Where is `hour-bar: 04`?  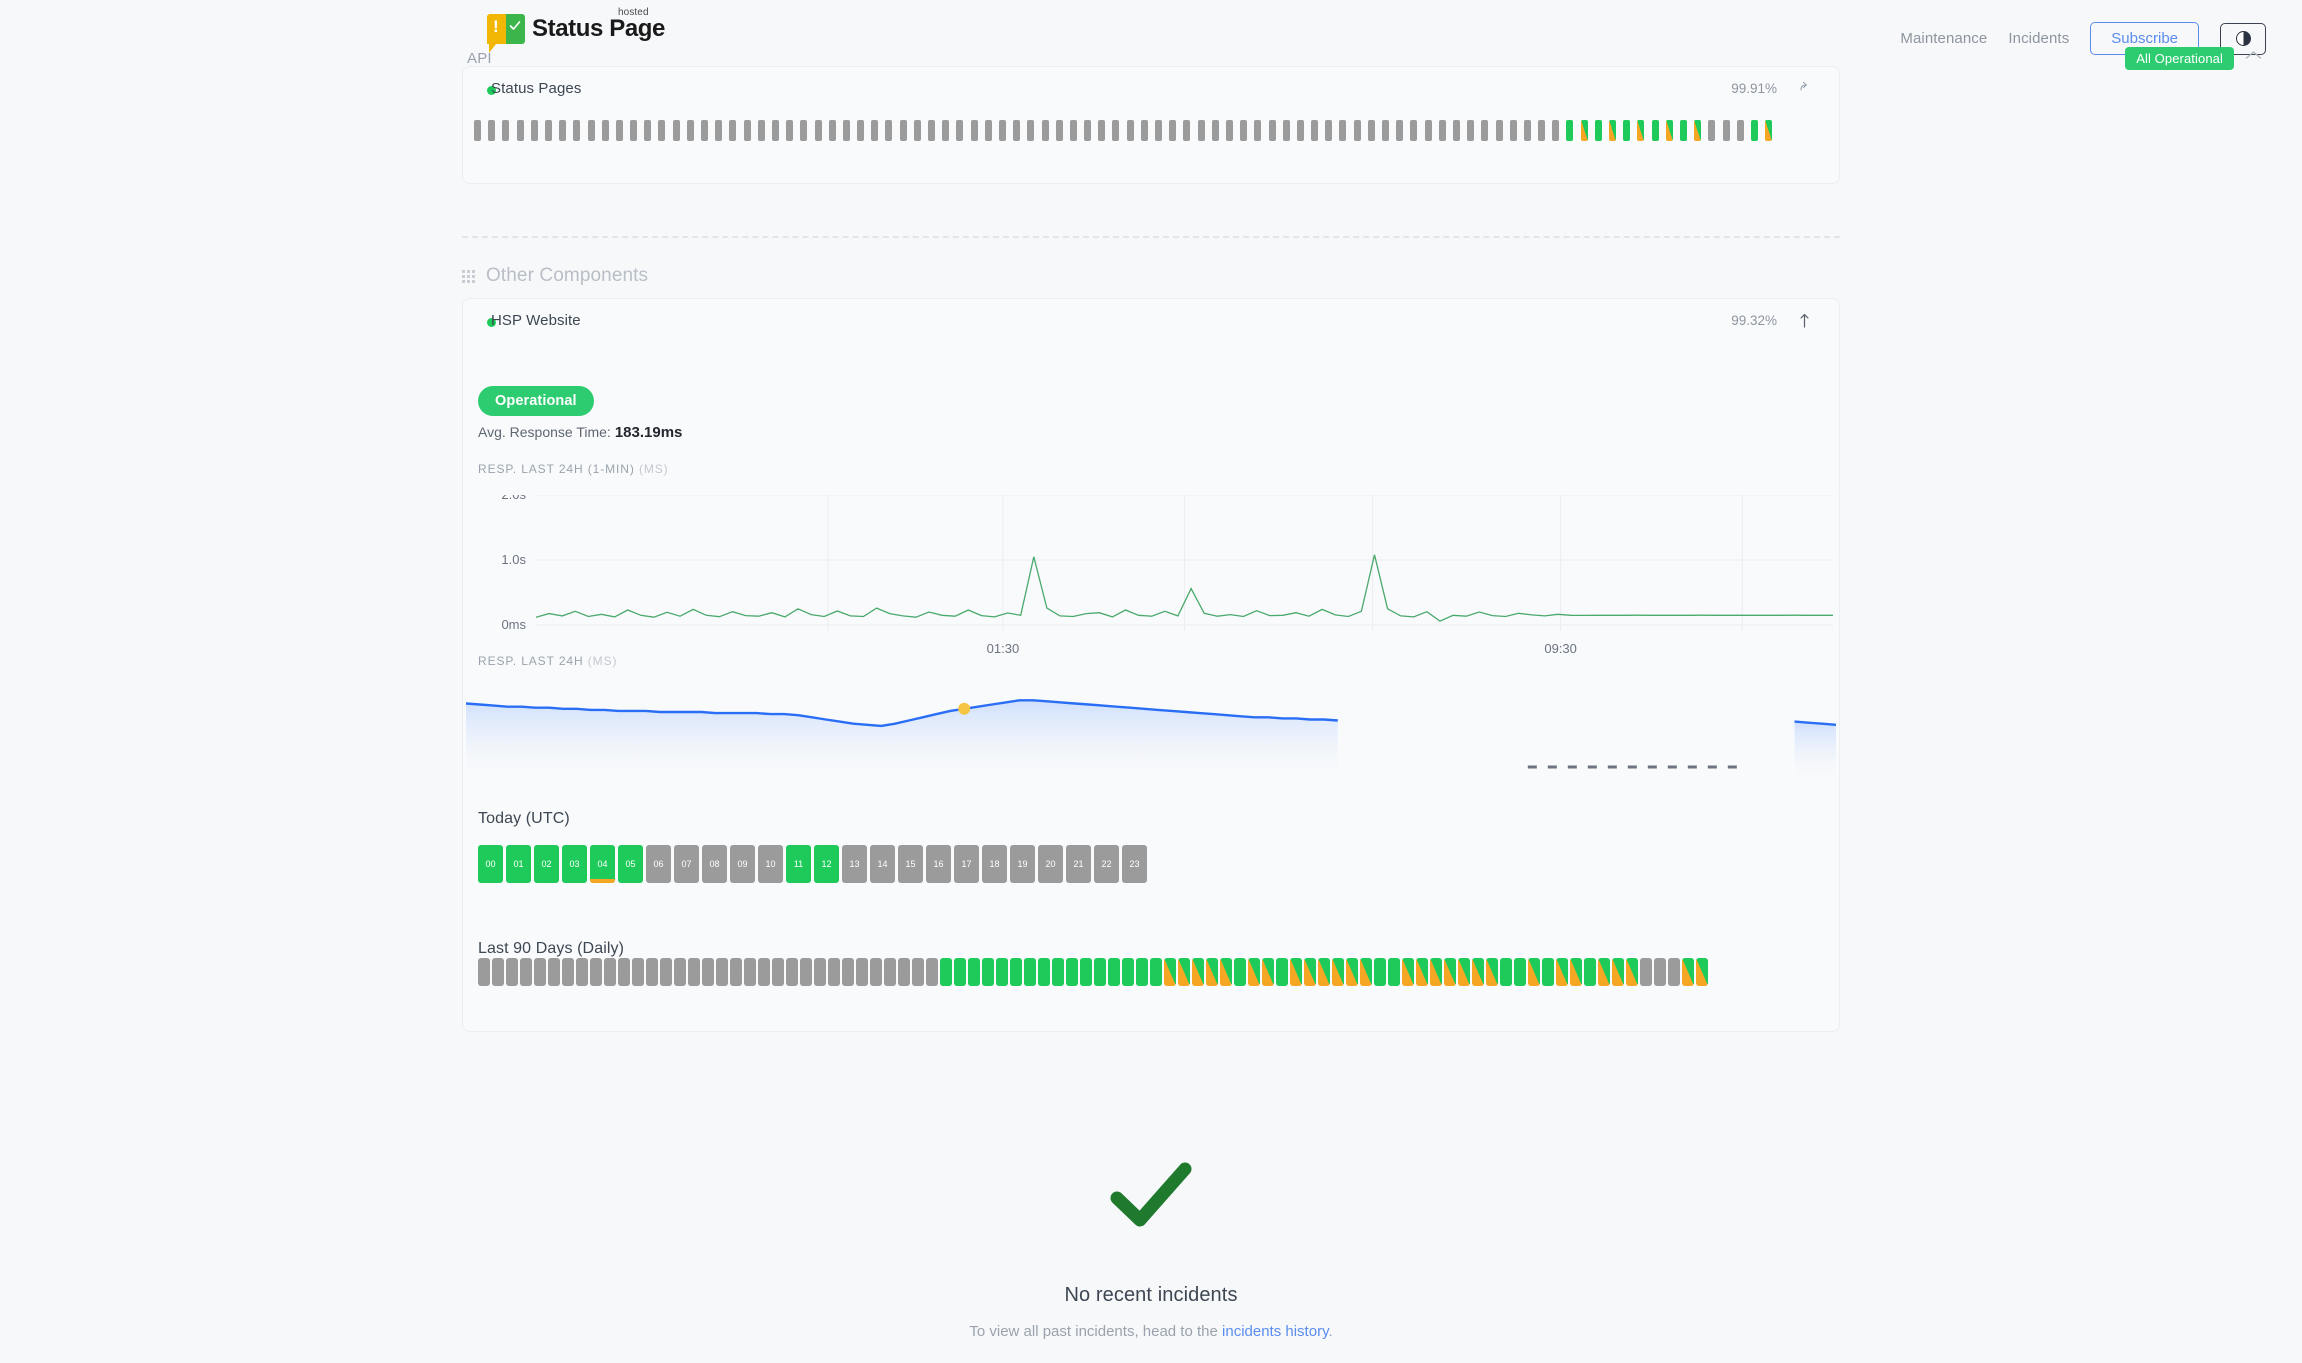 hour-bar: 04 is located at coordinates (602, 864).